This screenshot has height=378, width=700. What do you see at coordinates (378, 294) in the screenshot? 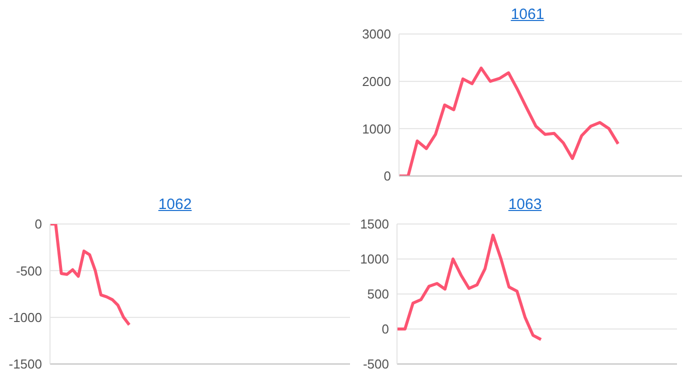
I see `y-tick-label: 500` at bounding box center [378, 294].